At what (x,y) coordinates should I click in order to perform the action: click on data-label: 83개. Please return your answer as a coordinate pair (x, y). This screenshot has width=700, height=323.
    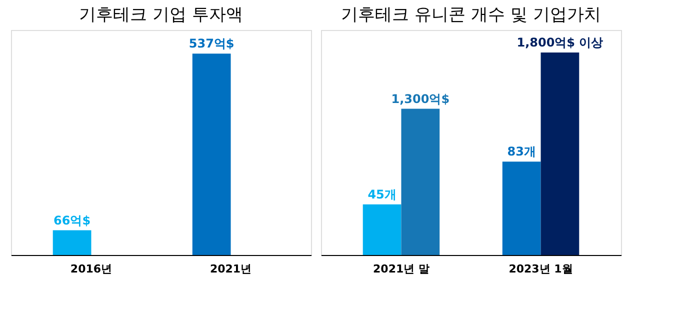
    Looking at the image, I should click on (521, 151).